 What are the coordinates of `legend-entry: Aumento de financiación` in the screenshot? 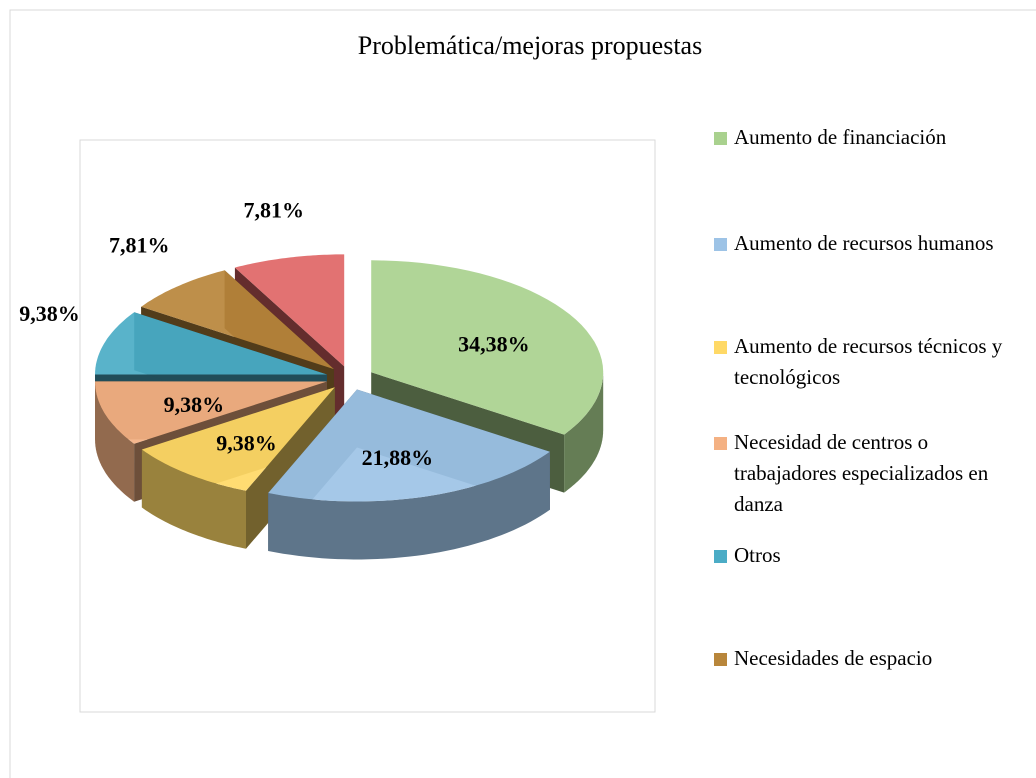 It's located at (873, 137).